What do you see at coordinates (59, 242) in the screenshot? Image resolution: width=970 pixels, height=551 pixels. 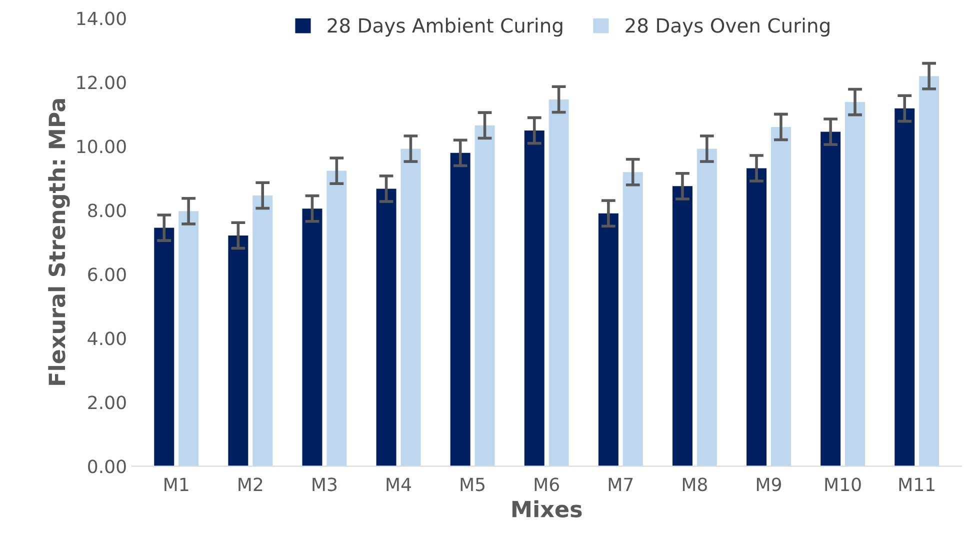 I see `y-axis-title: Flexural Strength: MPa` at bounding box center [59, 242].